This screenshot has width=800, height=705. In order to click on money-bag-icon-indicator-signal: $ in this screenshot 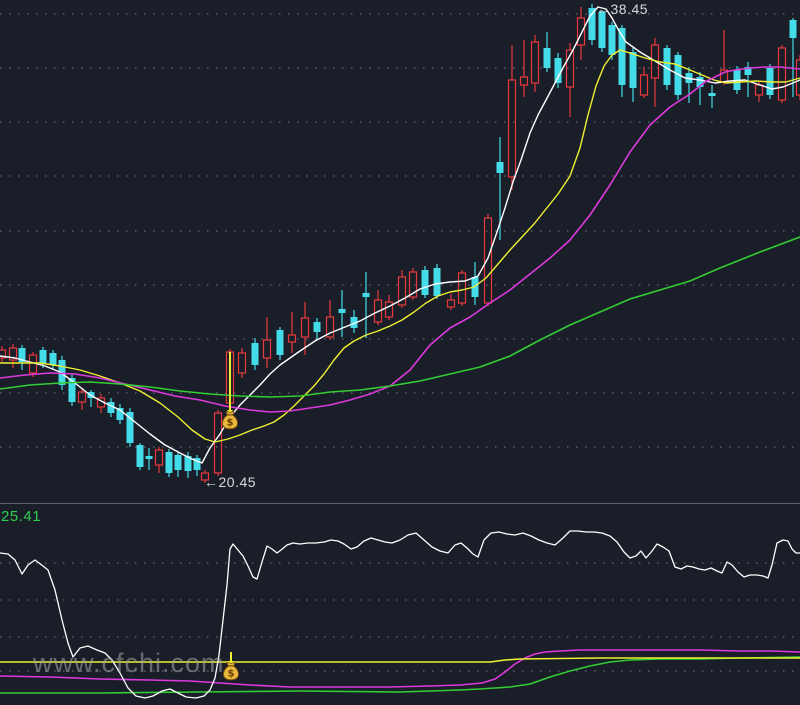, I will do `click(231, 671)`.